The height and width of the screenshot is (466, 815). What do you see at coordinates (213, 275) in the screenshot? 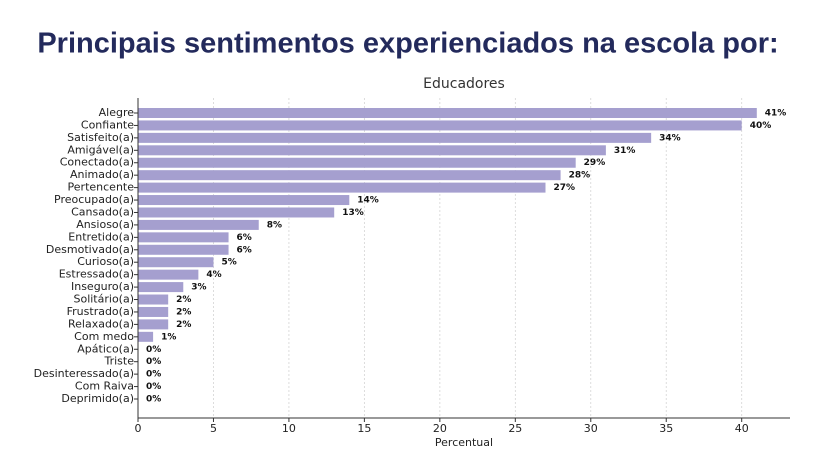
I see `value-label: 4%` at bounding box center [213, 275].